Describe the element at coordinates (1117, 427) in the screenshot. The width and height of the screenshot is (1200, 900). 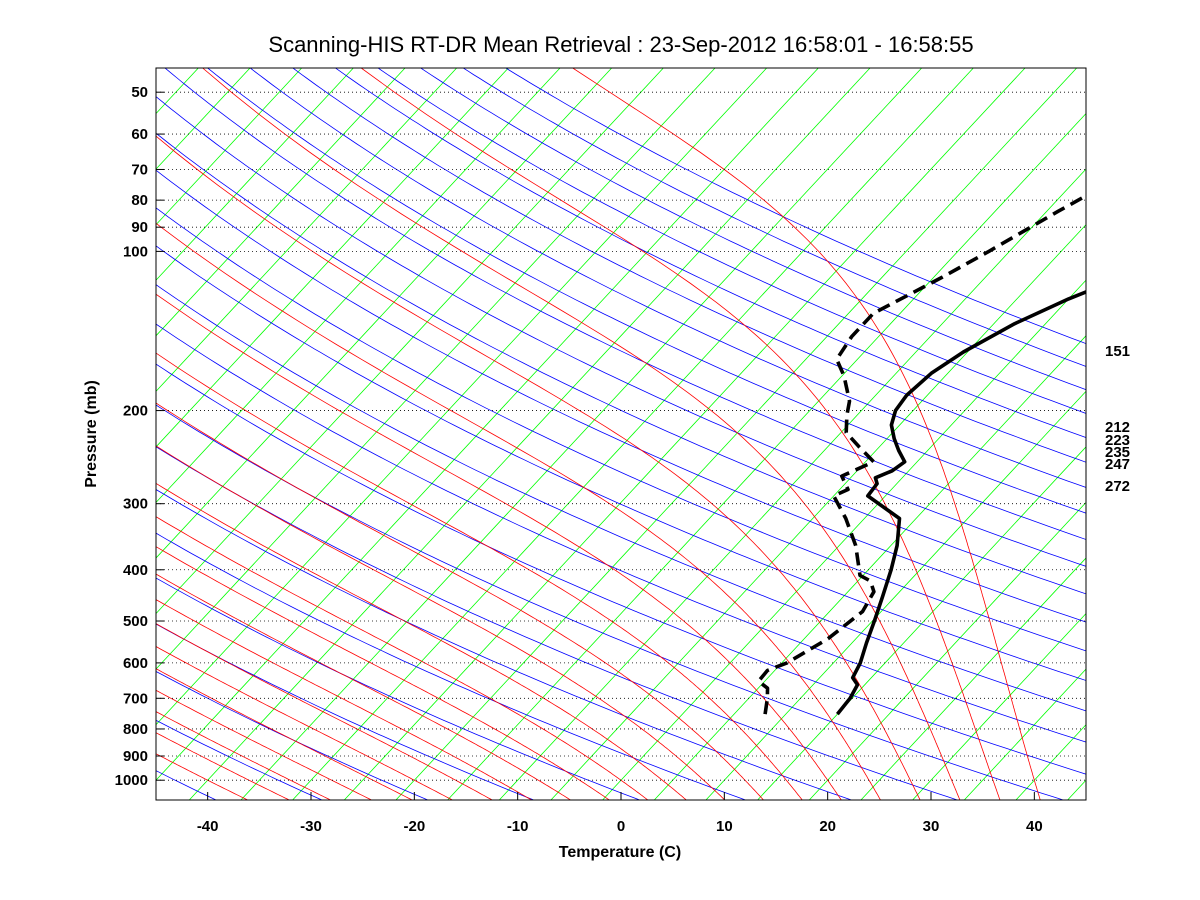
I see `right-label: 212` at that location.